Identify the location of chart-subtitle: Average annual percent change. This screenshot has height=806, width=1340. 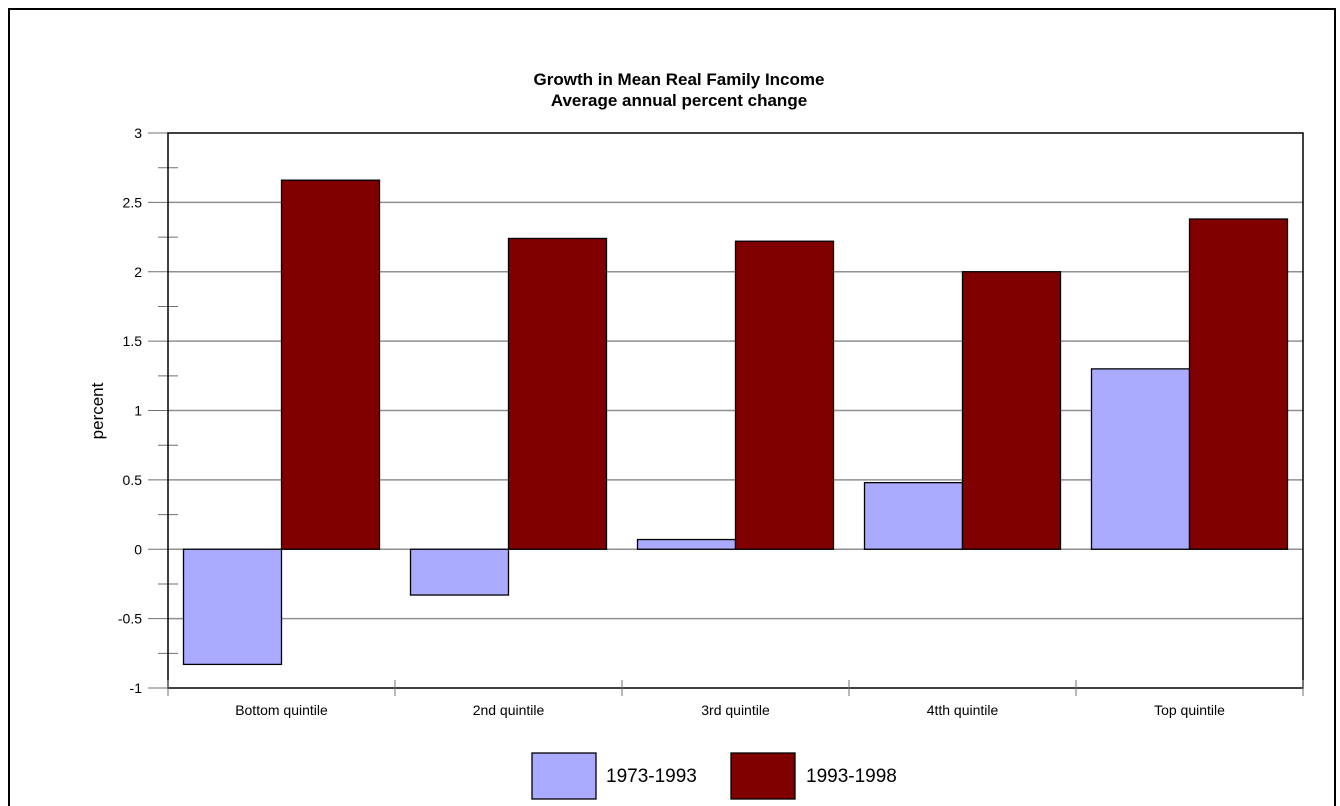
(679, 100).